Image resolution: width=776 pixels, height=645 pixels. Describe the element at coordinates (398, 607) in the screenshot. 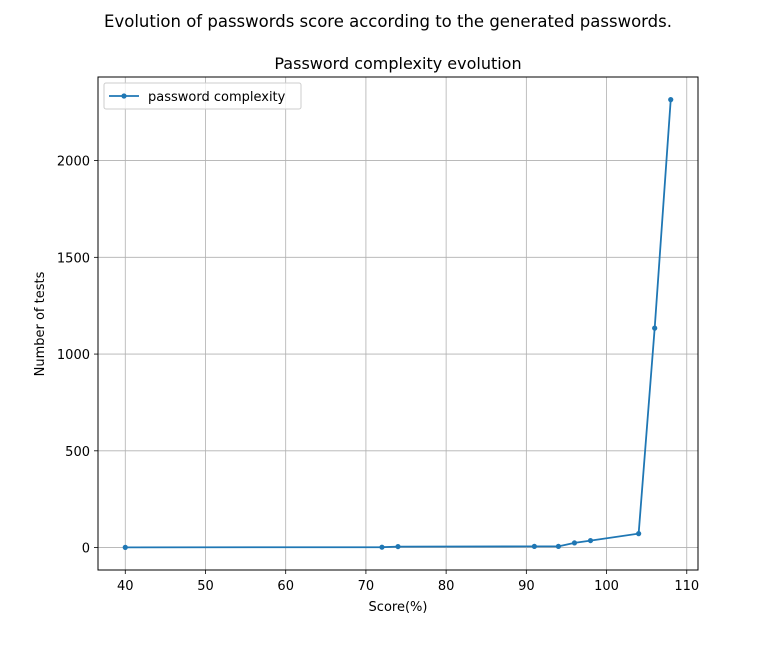

I see `x-axis-label: Score(%)` at that location.